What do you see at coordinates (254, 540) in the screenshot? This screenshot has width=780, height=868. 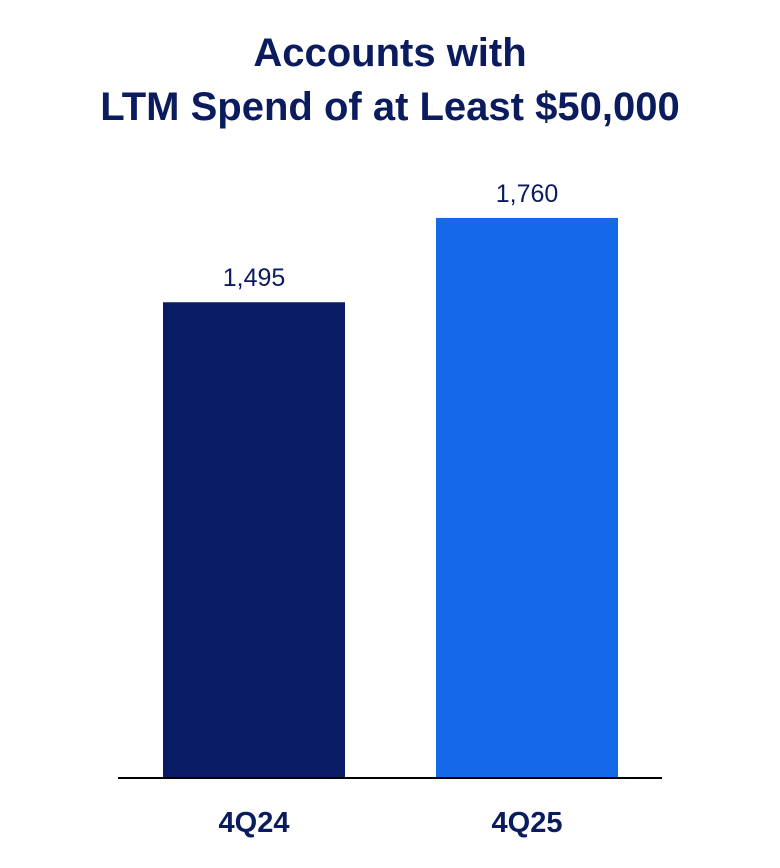 I see `bar-4q24` at bounding box center [254, 540].